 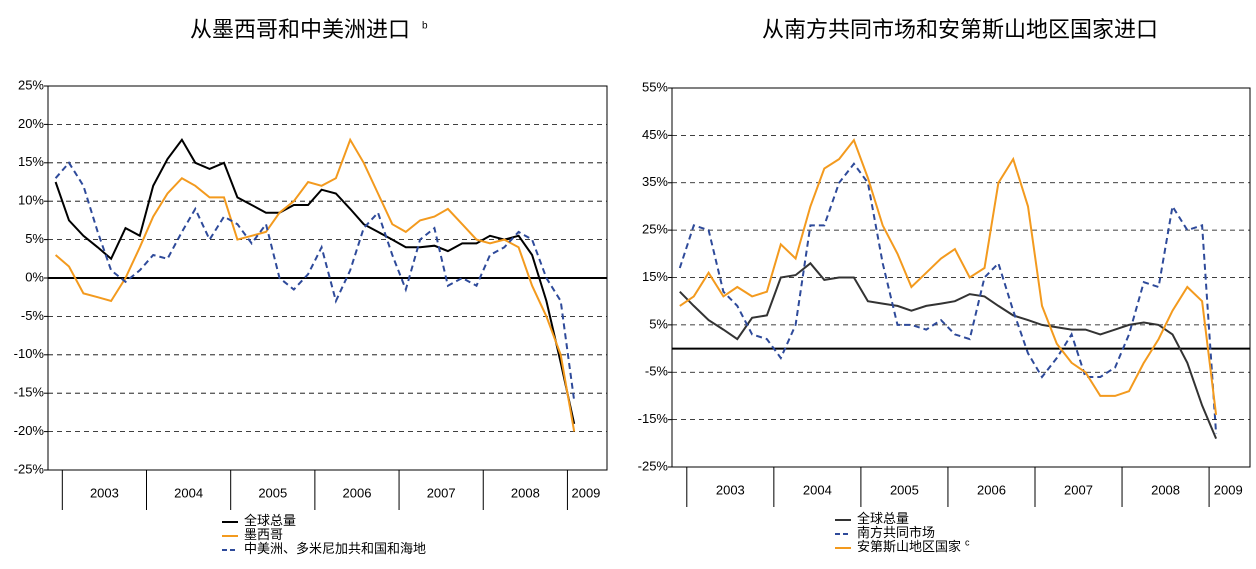 What do you see at coordinates (655, 86) in the screenshot?
I see `y-tick-label: 55%` at bounding box center [655, 86].